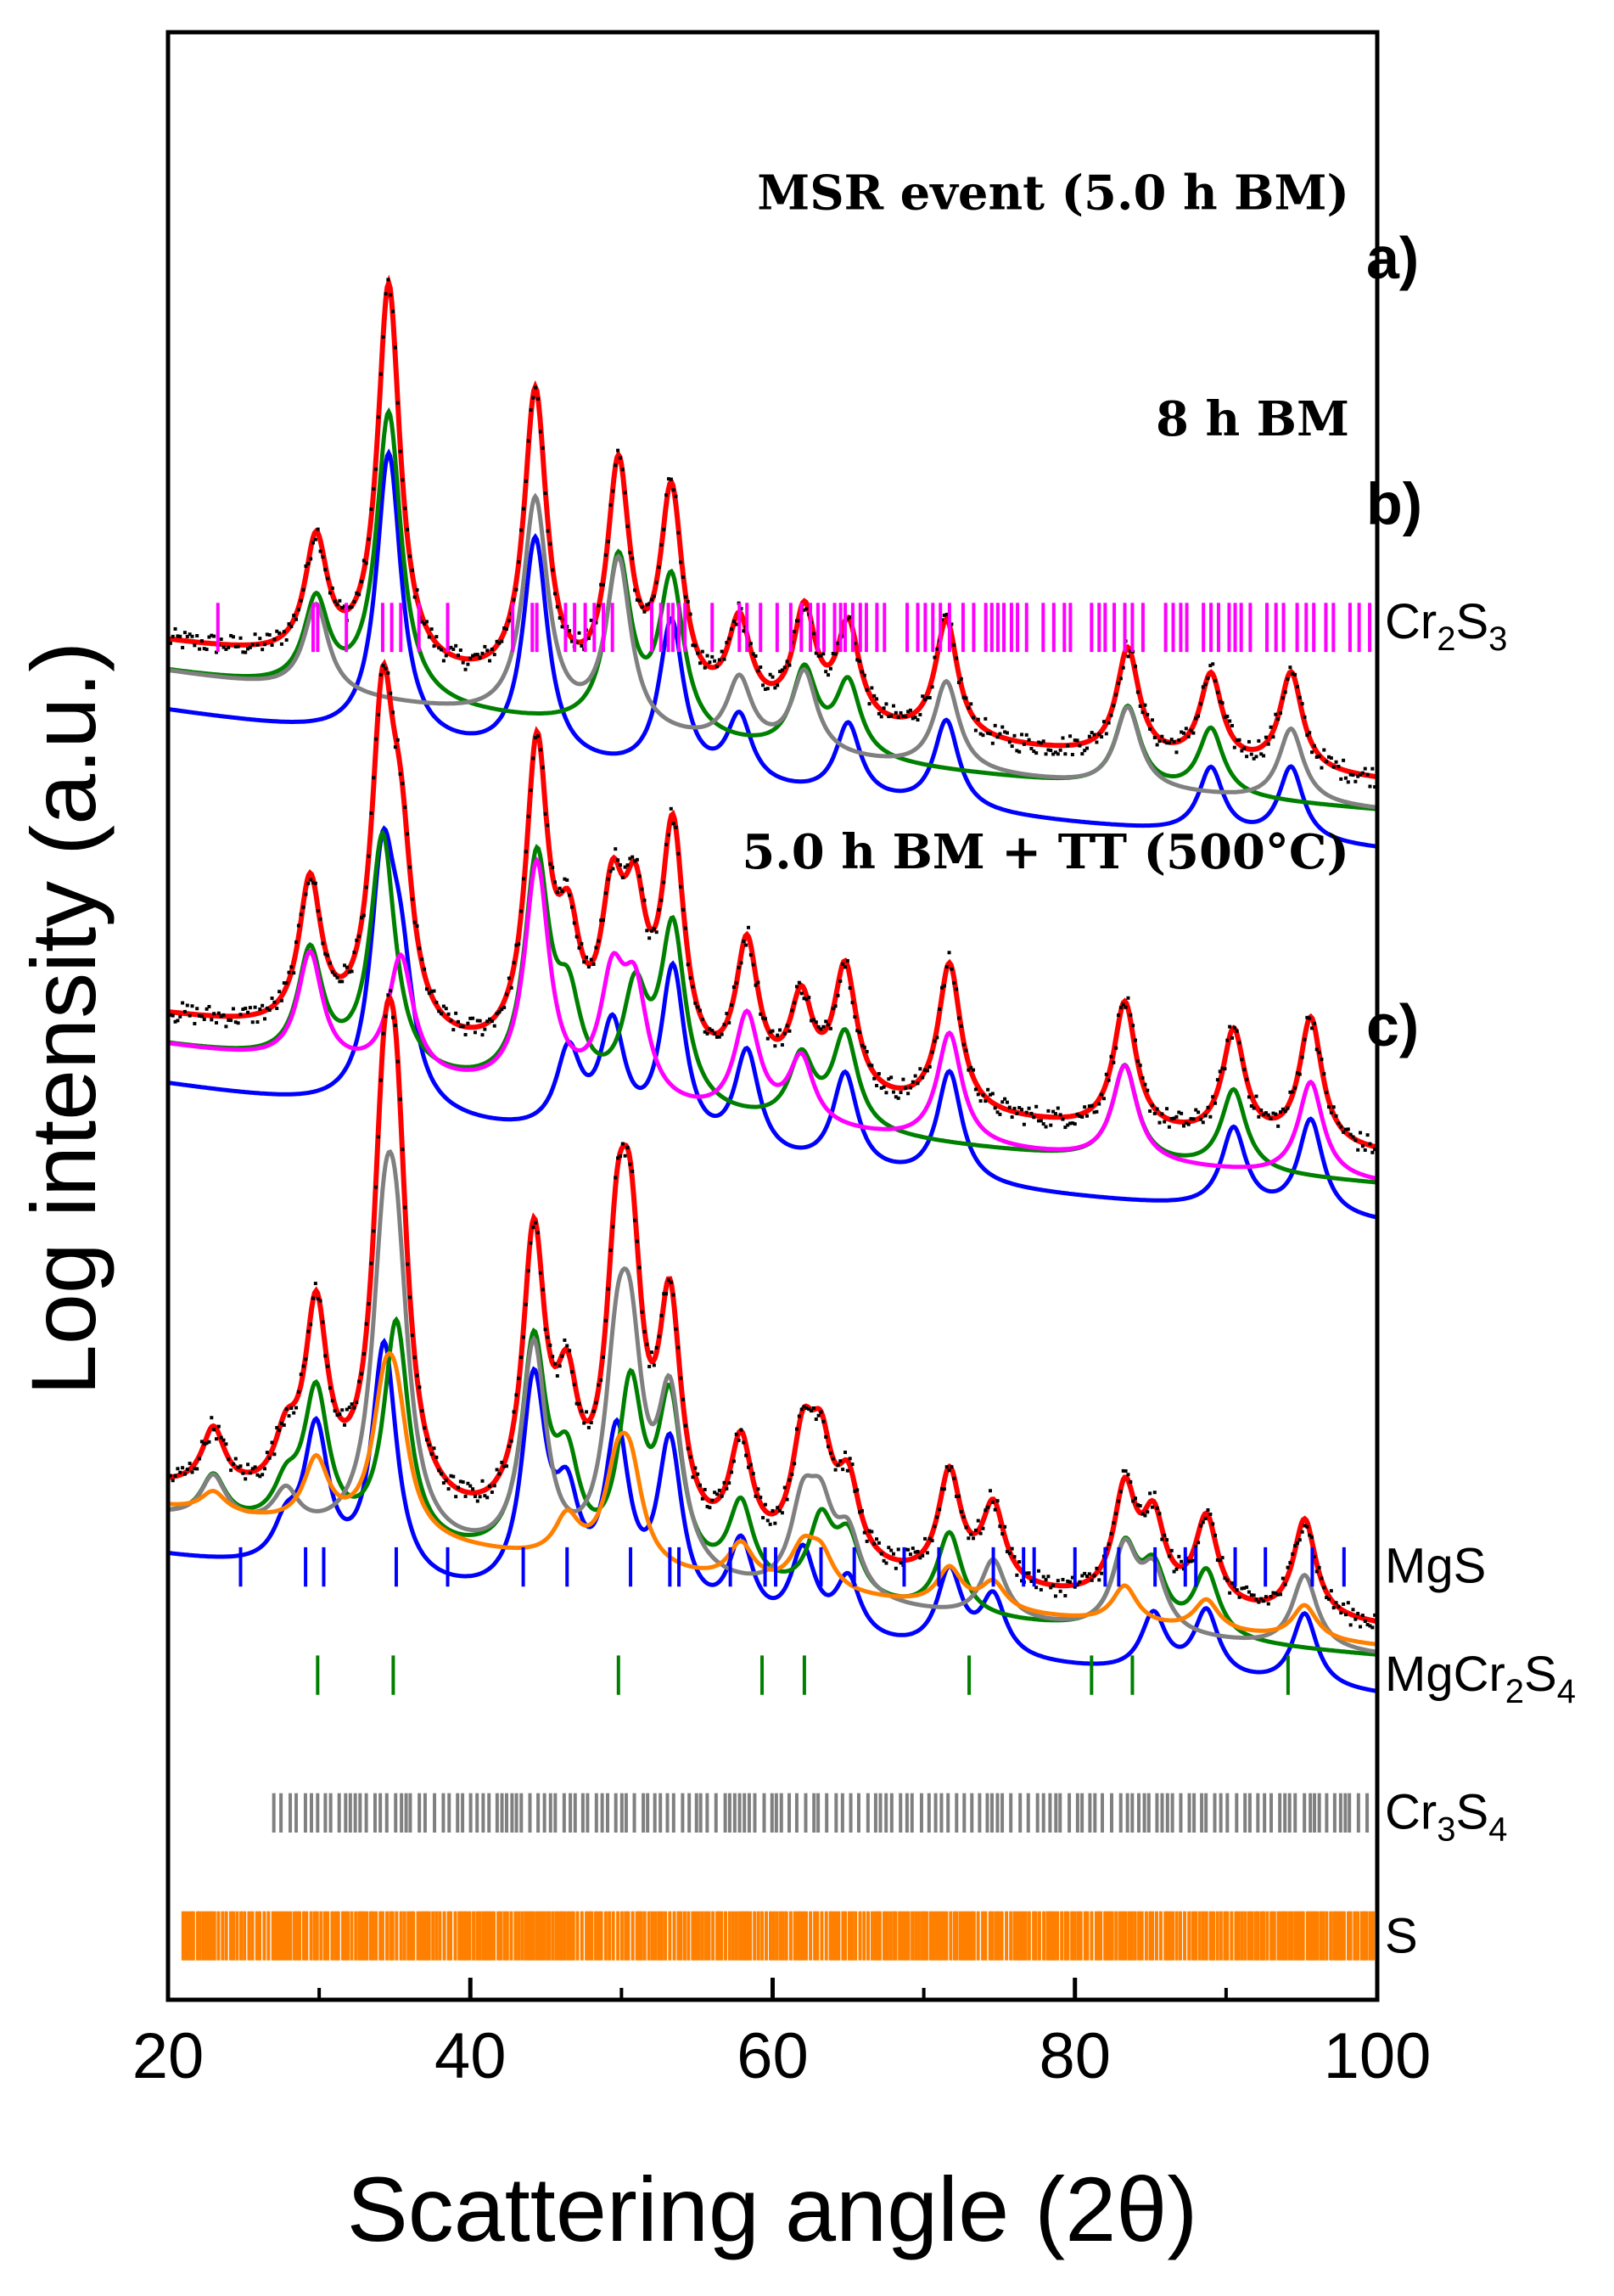 Image resolution: width=1614 pixels, height=2296 pixels. What do you see at coordinates (1446, 626) in the screenshot?
I see `phase-label-Cr2S3: Cr2S3` at bounding box center [1446, 626].